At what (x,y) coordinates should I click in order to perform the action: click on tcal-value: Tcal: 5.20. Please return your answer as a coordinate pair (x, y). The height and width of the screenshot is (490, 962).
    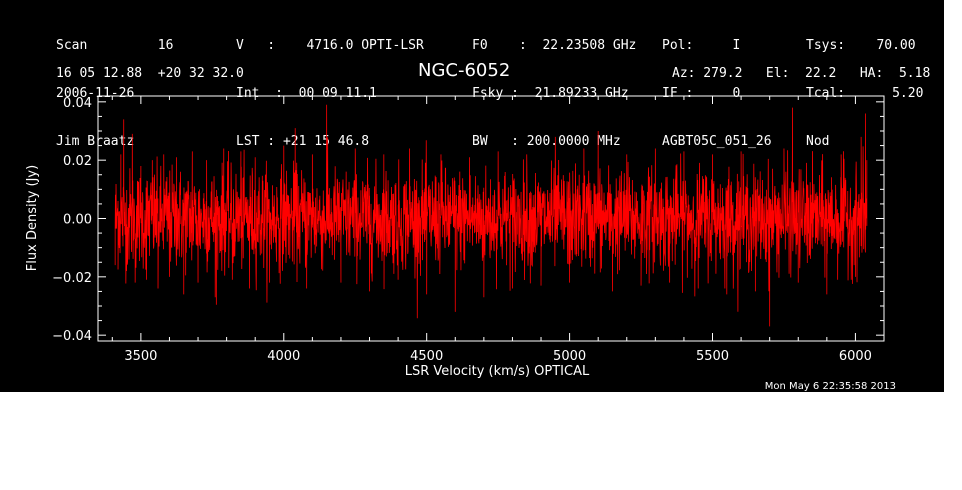
    Looking at the image, I should click on (865, 93).